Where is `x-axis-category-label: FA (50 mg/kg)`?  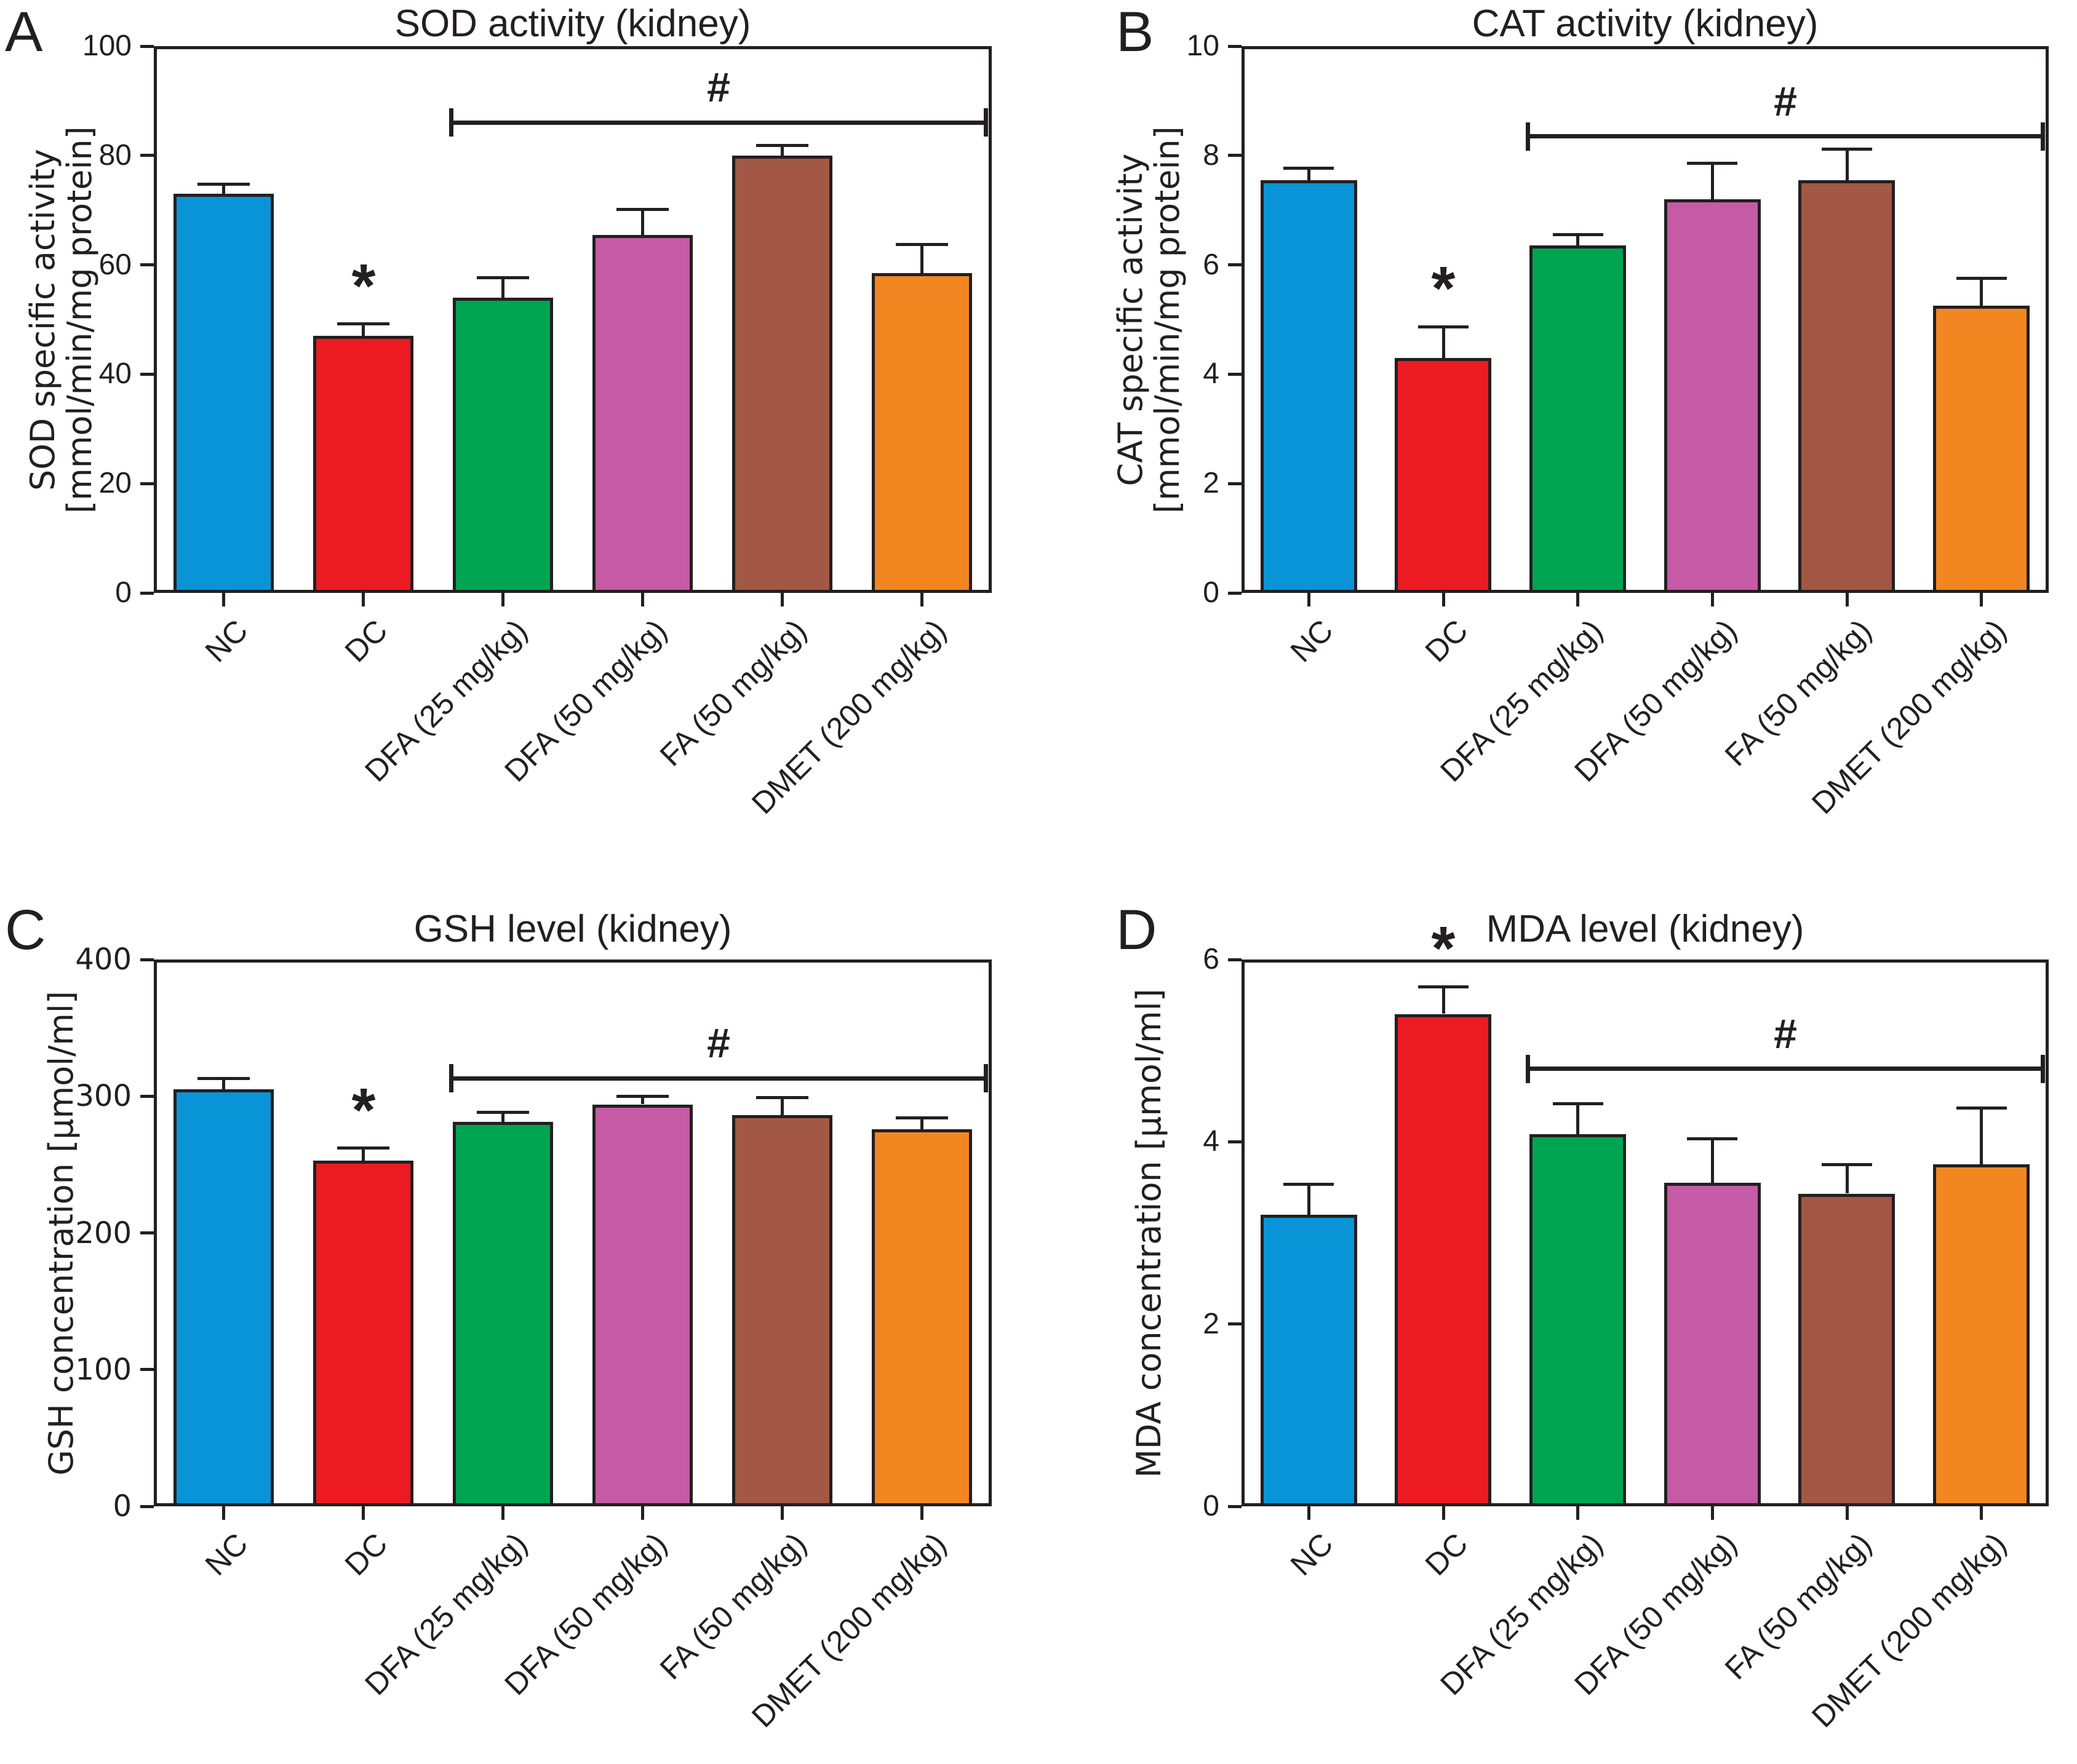 x-axis-category-label: FA (50 mg/kg) is located at coordinates (733, 693).